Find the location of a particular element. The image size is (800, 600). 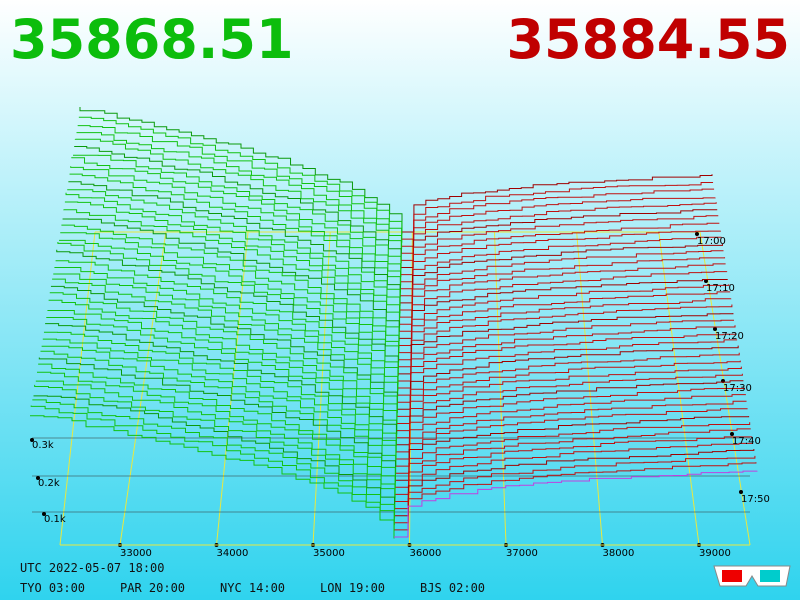

city-time: NYC 14:00 is located at coordinates (252, 588).